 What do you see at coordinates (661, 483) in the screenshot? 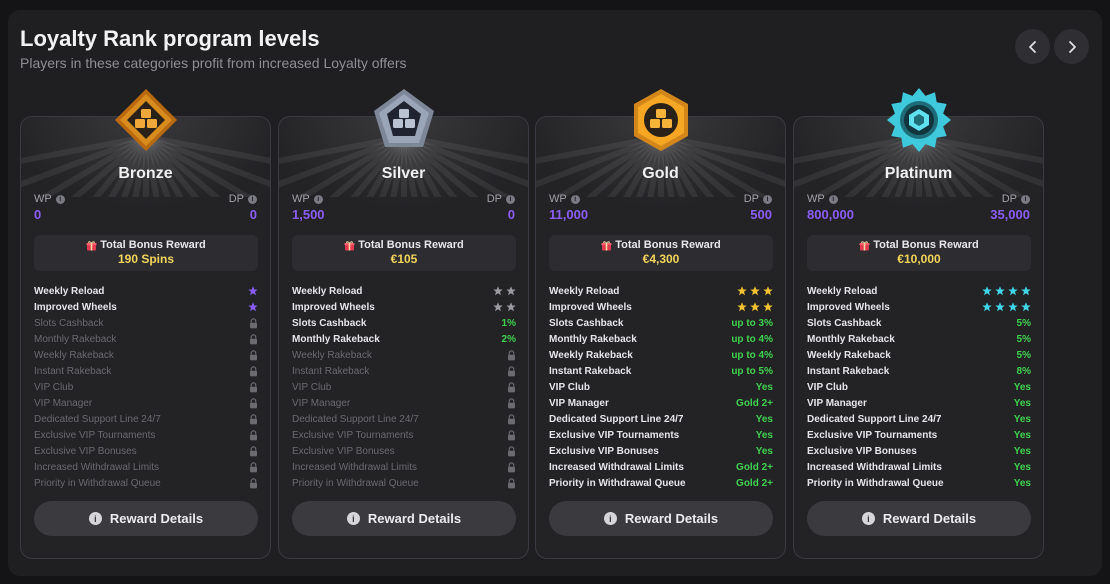
I see `feature-row: Priority in Withdrawal Queue Gold 2+` at bounding box center [661, 483].